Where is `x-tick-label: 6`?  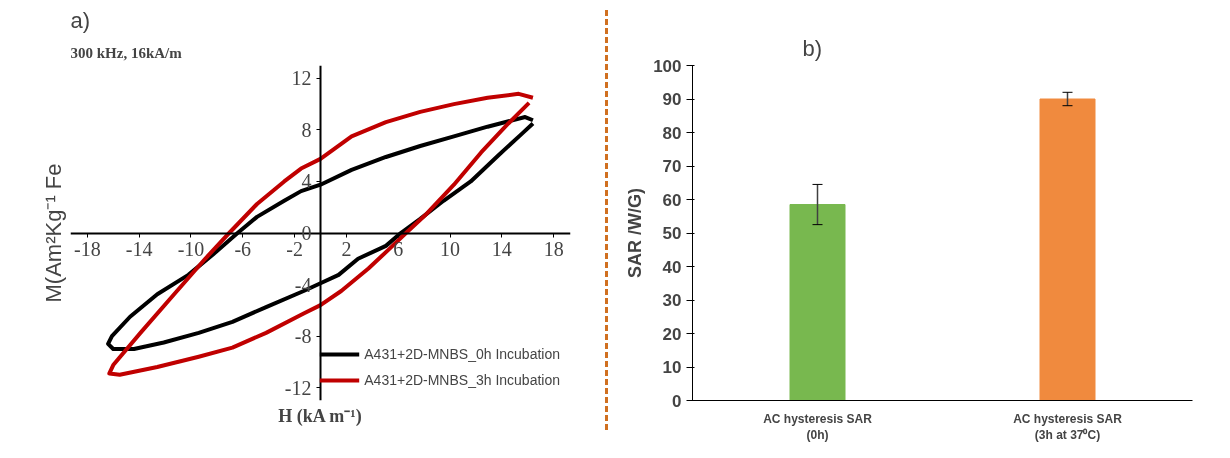 x-tick-label: 6 is located at coordinates (398, 249).